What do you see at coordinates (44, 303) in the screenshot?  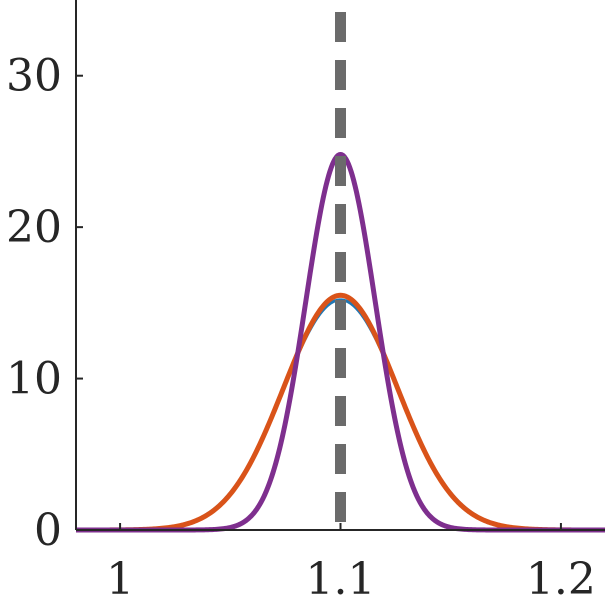 I see `y-ticks: 0 10 20 30` at bounding box center [44, 303].